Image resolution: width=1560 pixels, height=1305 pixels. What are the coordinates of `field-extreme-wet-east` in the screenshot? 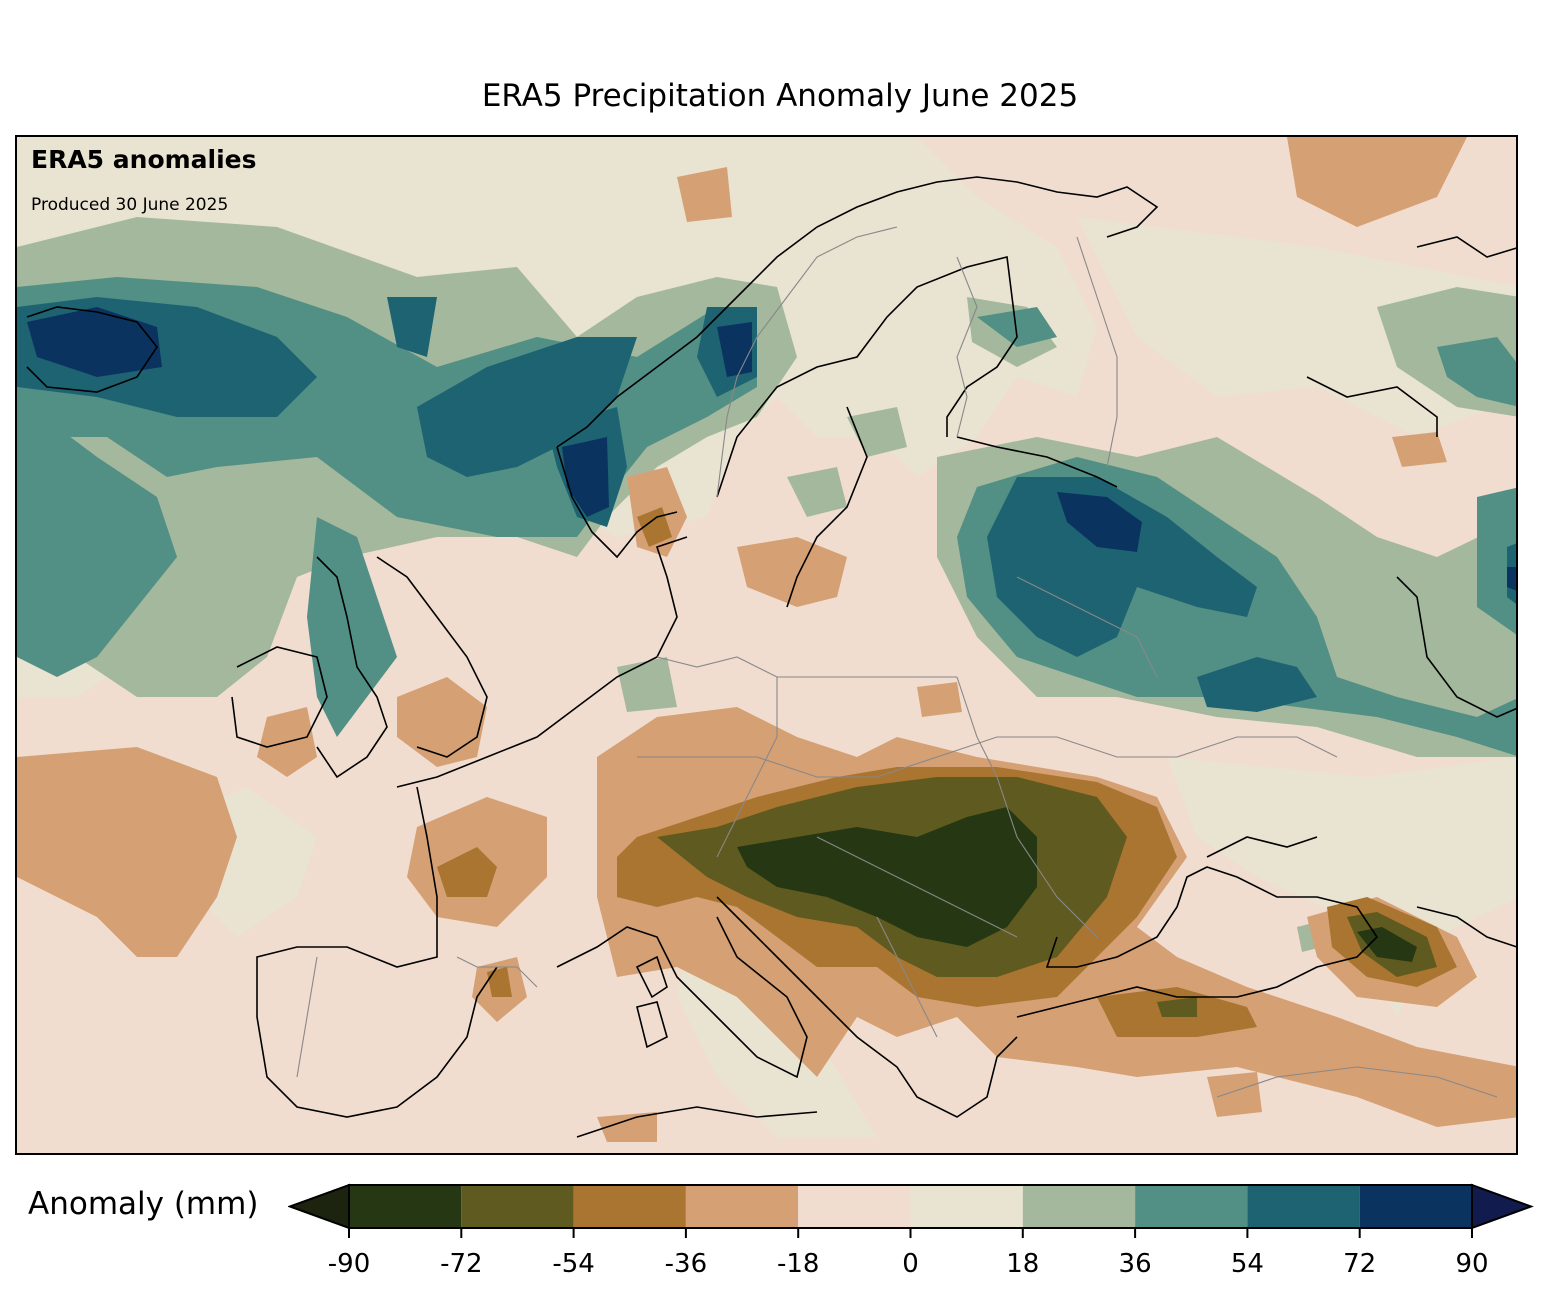 It's located at (1511, 579).